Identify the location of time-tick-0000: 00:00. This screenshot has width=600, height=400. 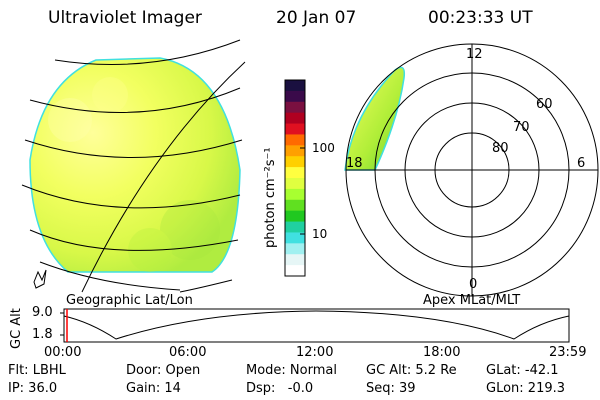
(63, 352).